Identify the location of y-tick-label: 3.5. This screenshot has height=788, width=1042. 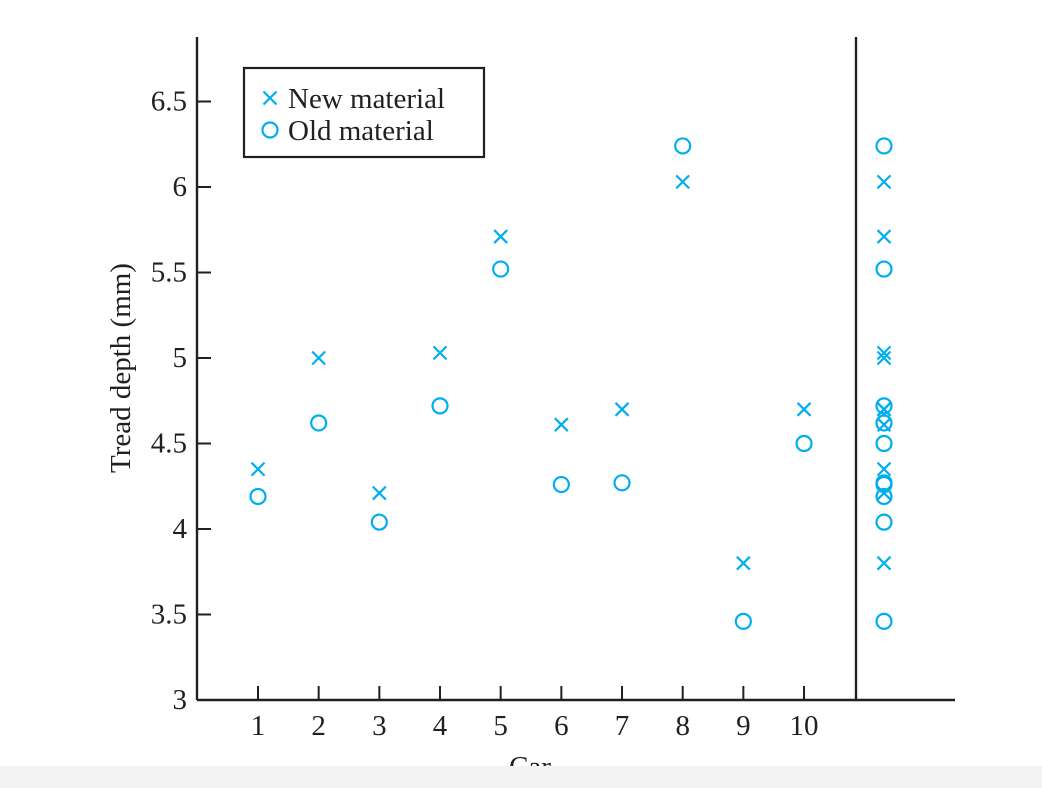
(169, 615).